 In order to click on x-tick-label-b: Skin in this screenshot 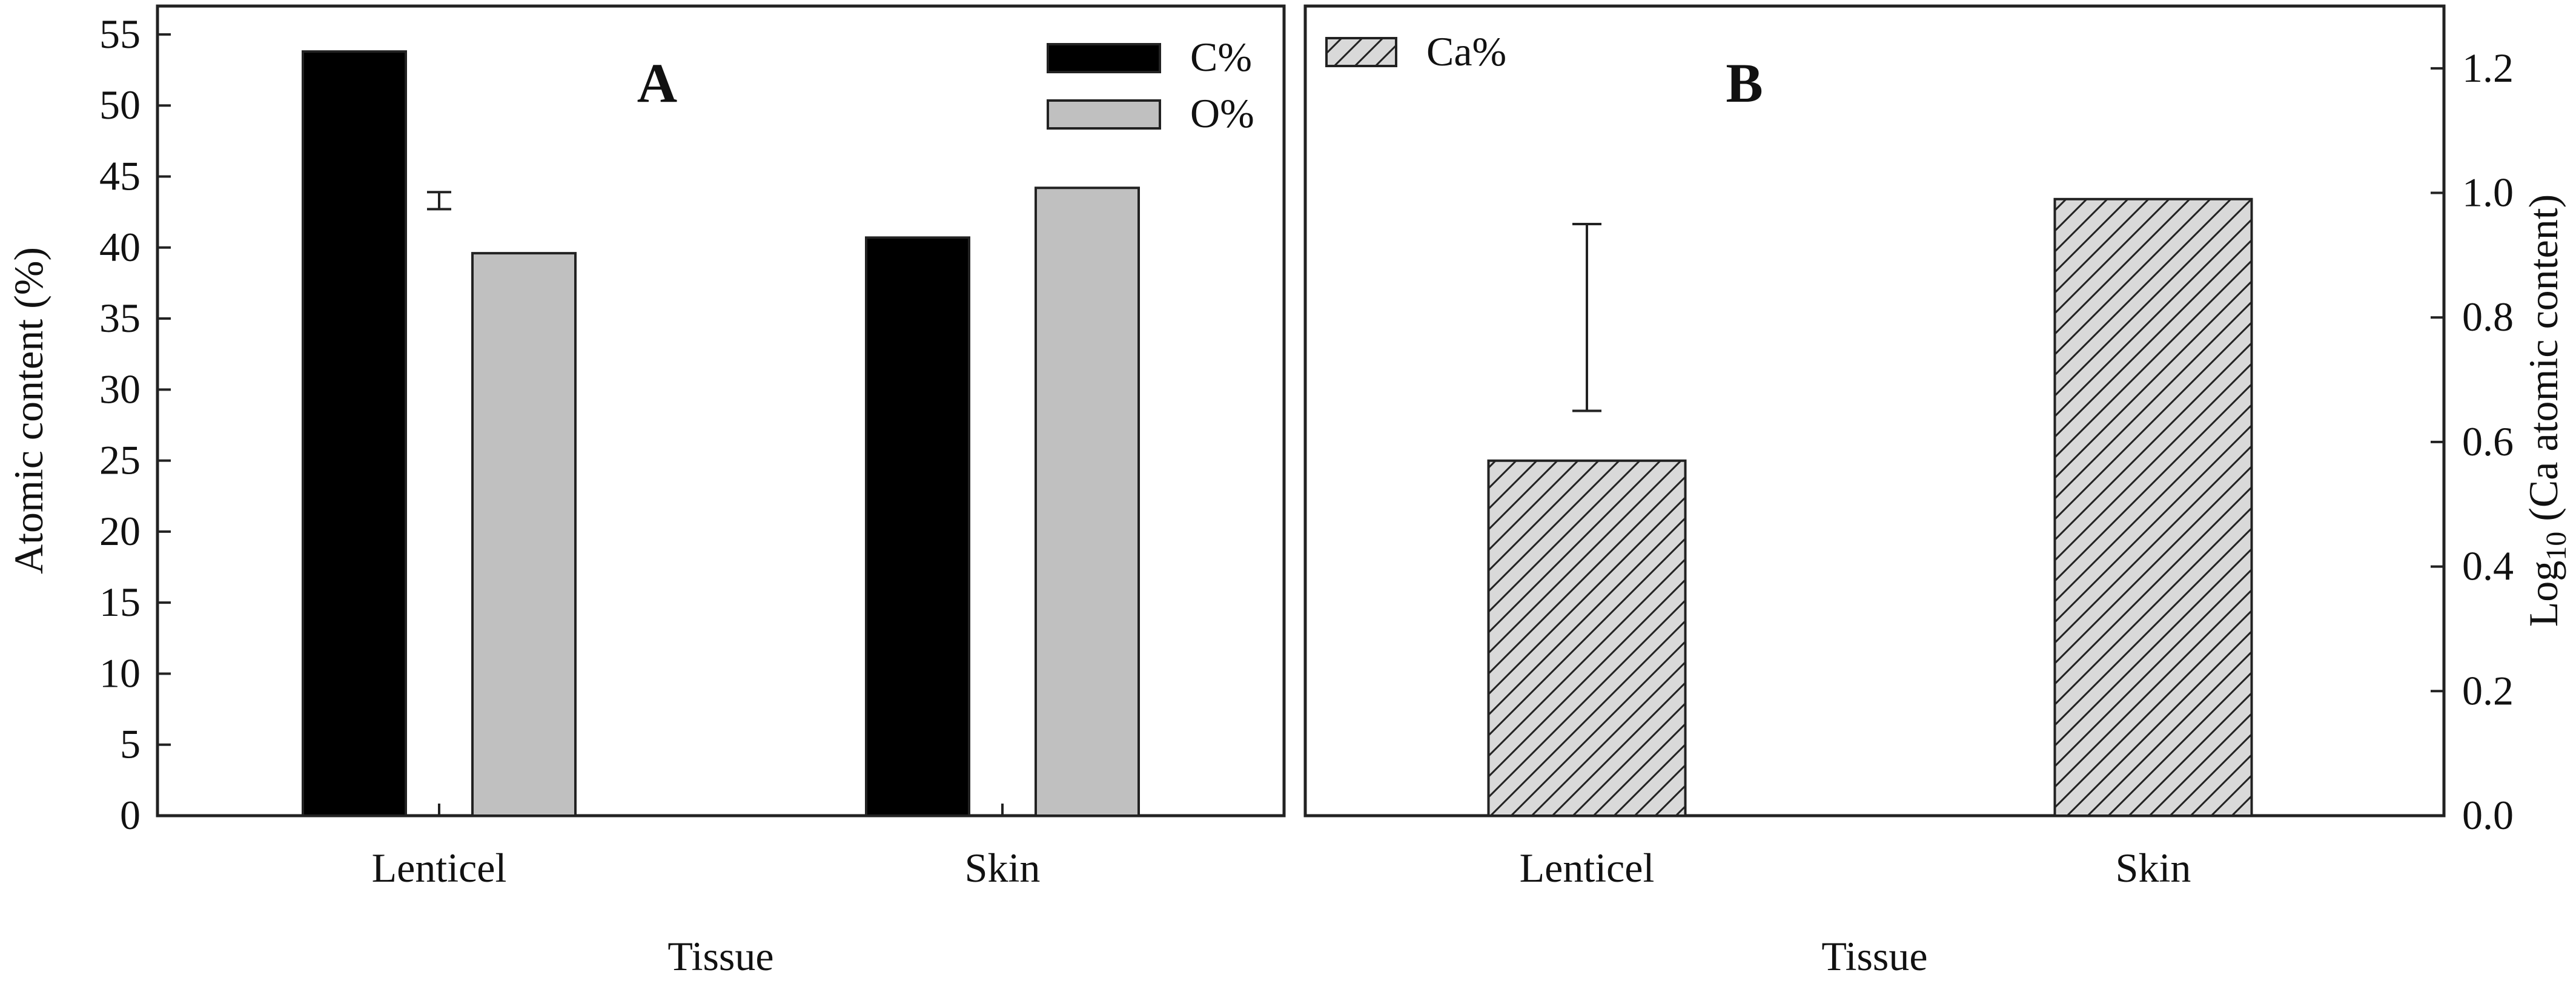, I will do `click(2153, 868)`.